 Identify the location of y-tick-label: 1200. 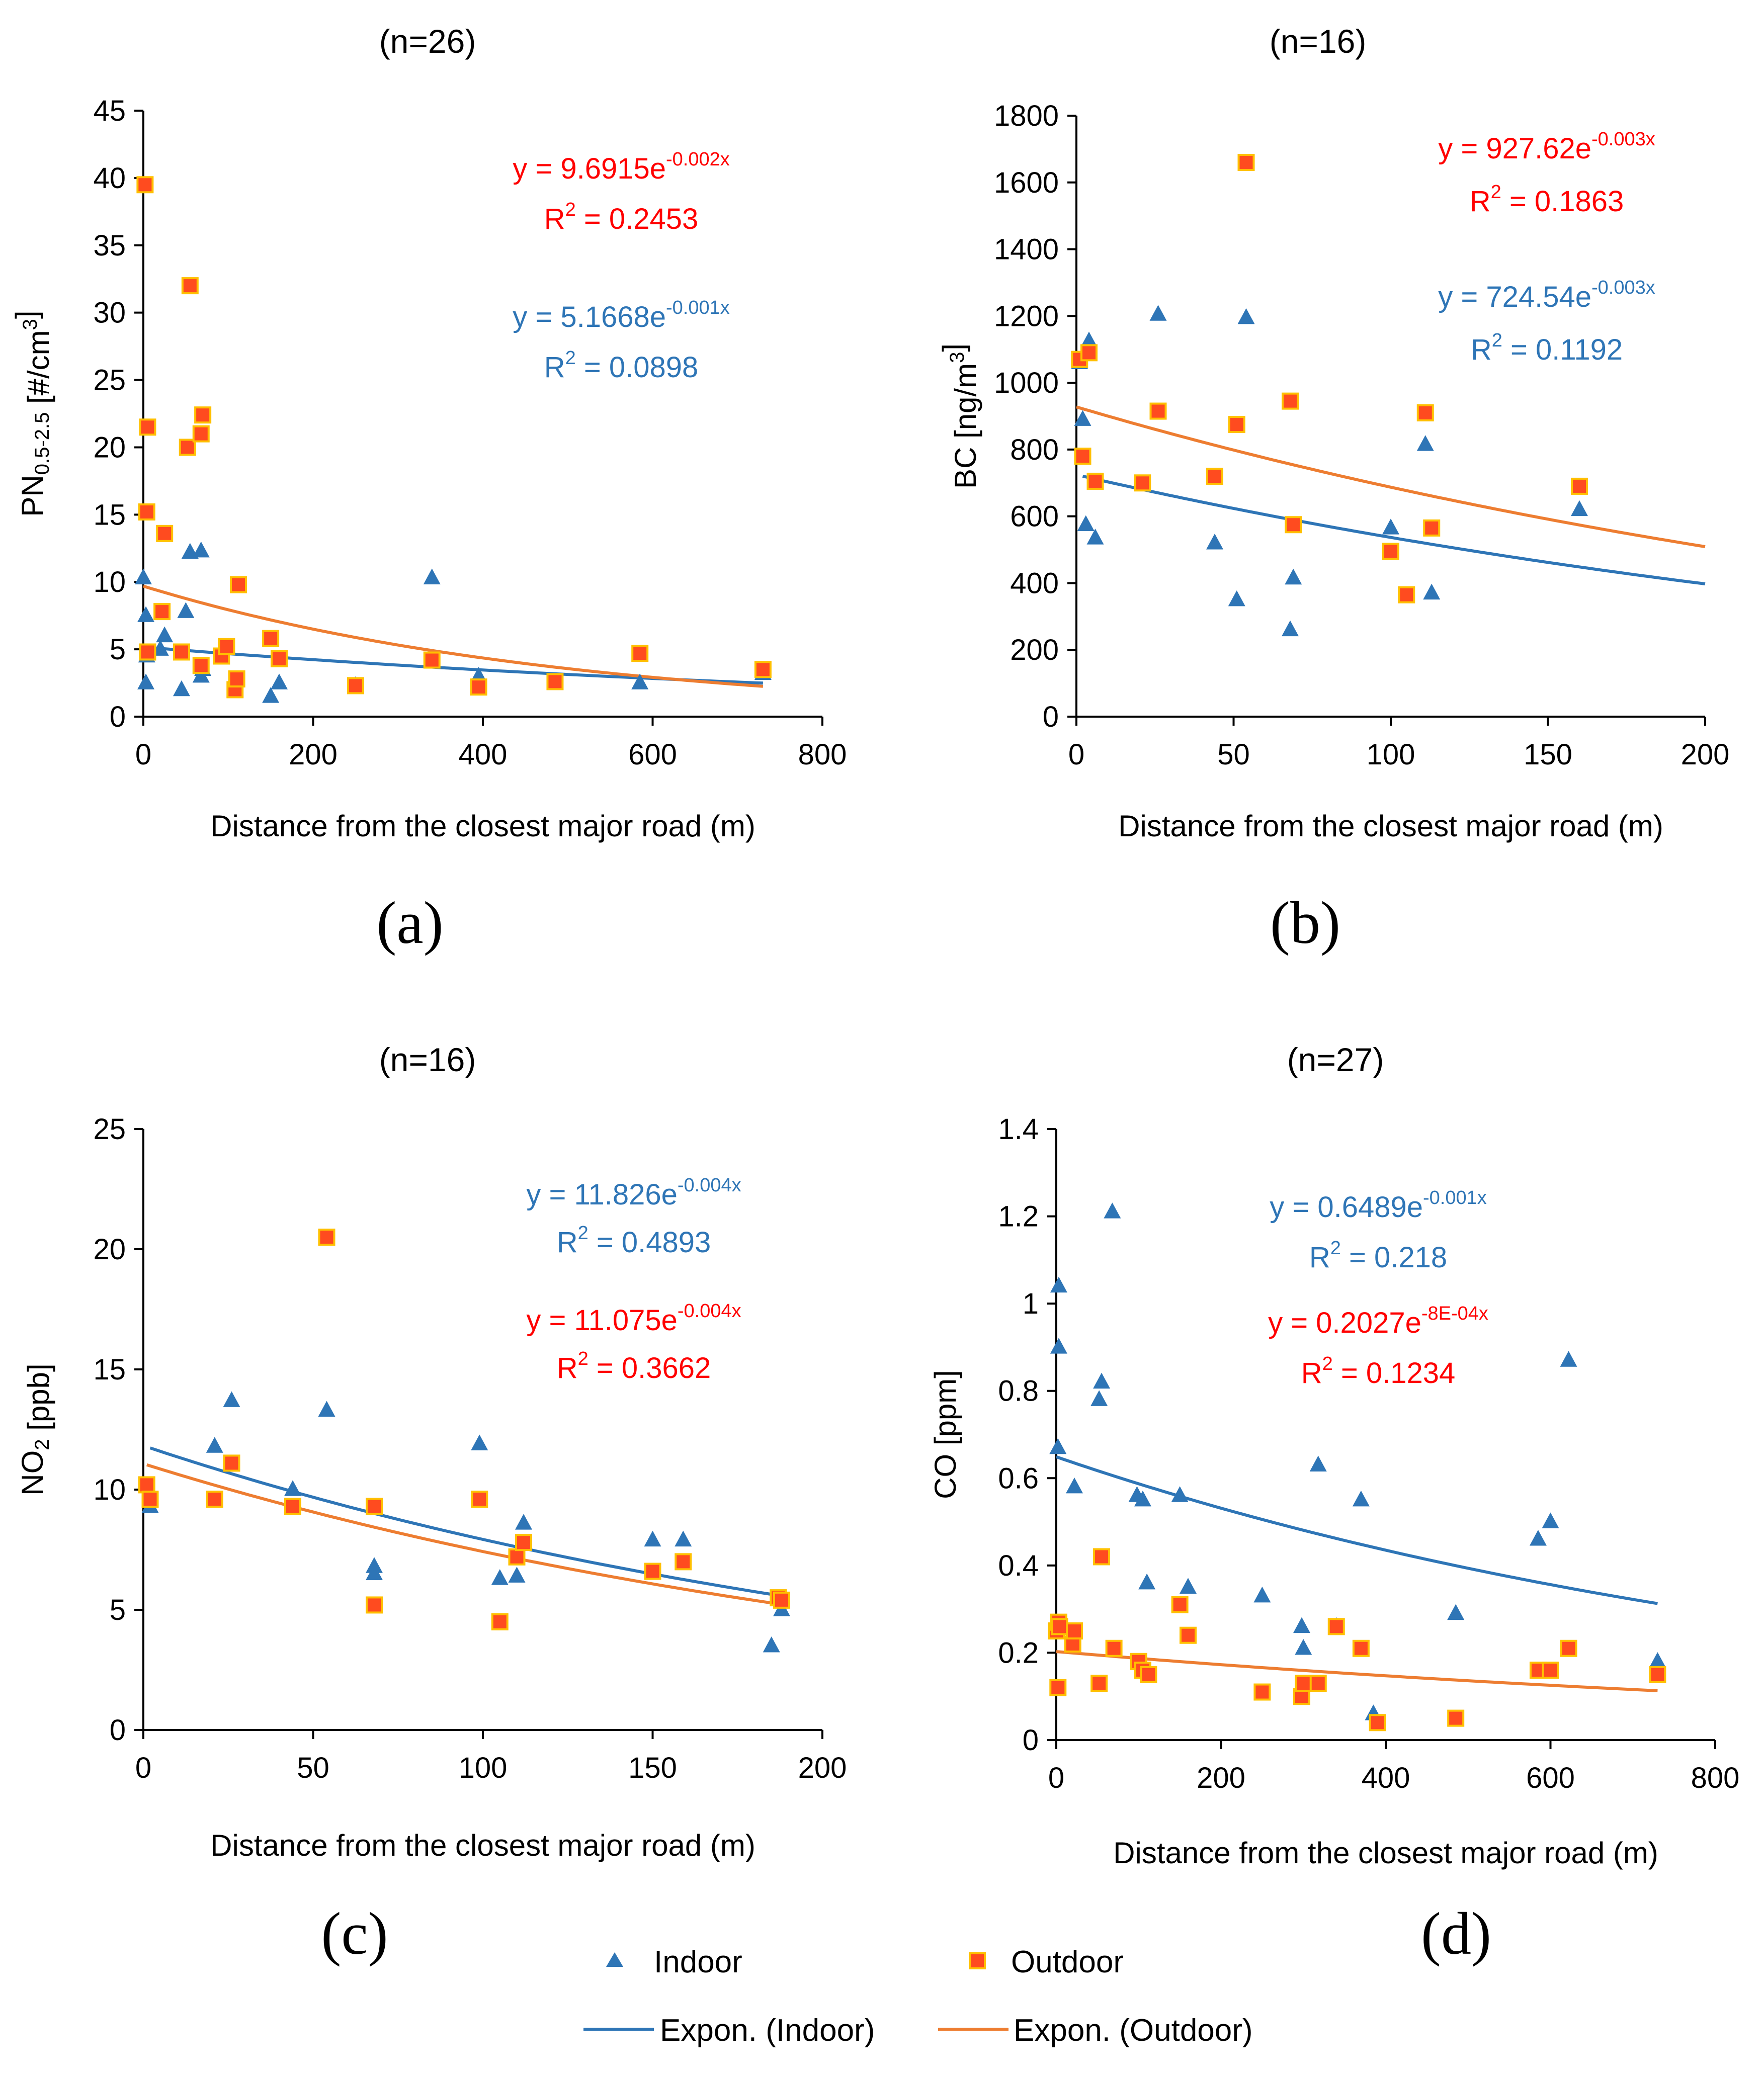
(1026, 316).